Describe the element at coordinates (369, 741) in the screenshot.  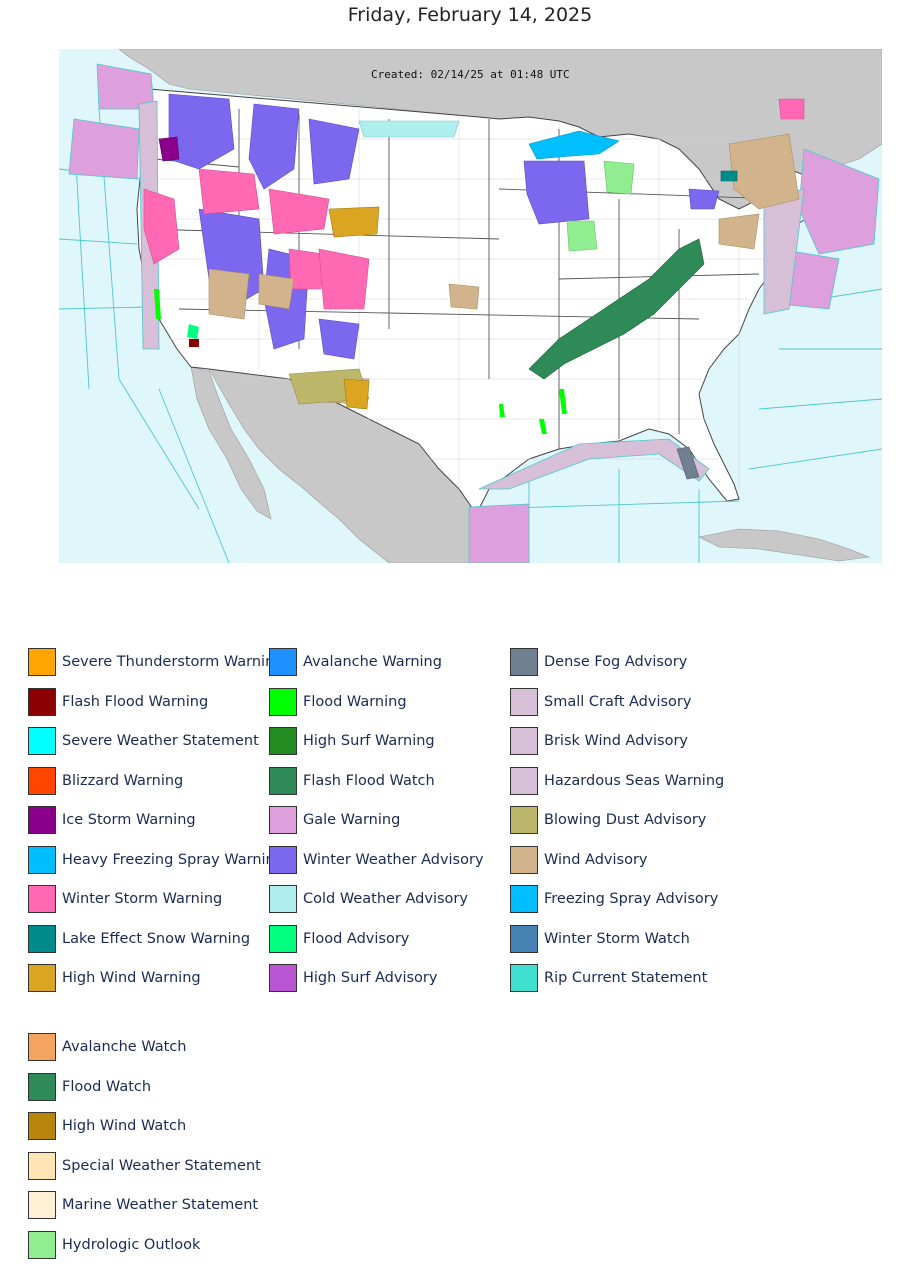
I see `legend-label: High Surf Warning` at that location.